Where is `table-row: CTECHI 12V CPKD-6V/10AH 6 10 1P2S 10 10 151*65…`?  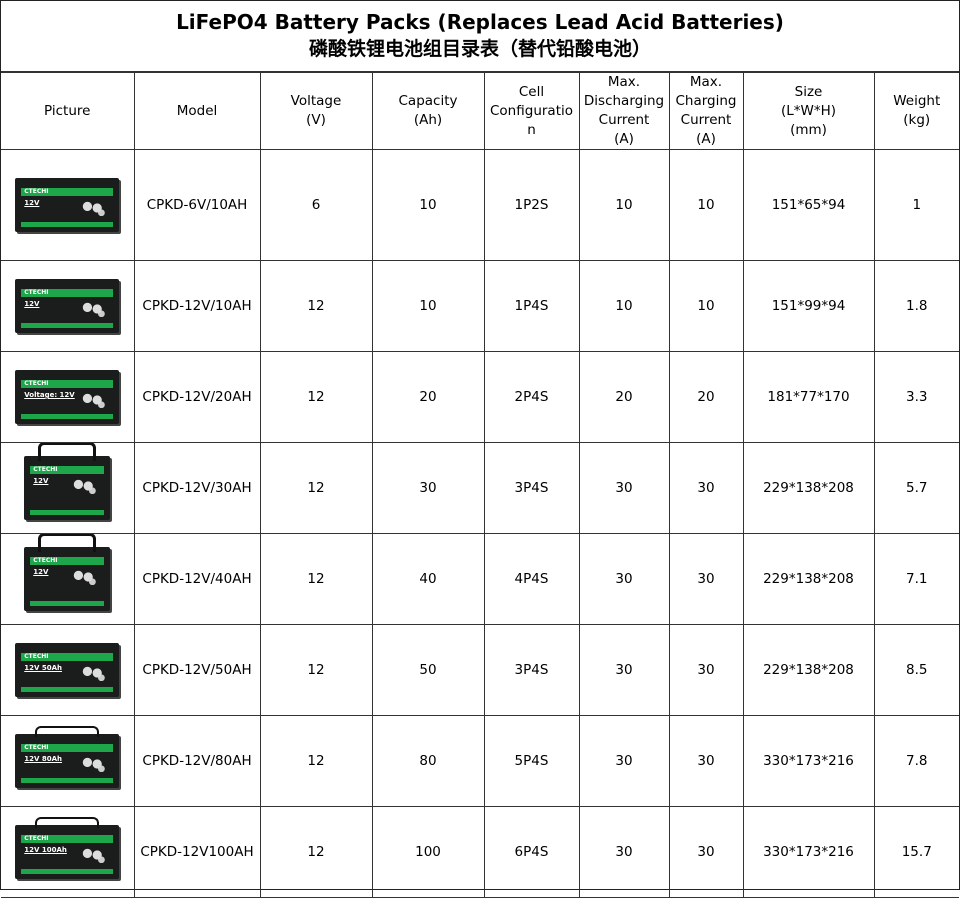 table-row: CTECHI 12V CPKD-6V/10AH 6 10 1P2S 10 10 151*65… is located at coordinates (480, 205).